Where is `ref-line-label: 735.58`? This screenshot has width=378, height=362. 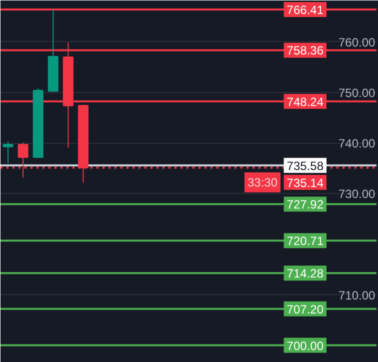 ref-line-label: 735.58 is located at coordinates (305, 165).